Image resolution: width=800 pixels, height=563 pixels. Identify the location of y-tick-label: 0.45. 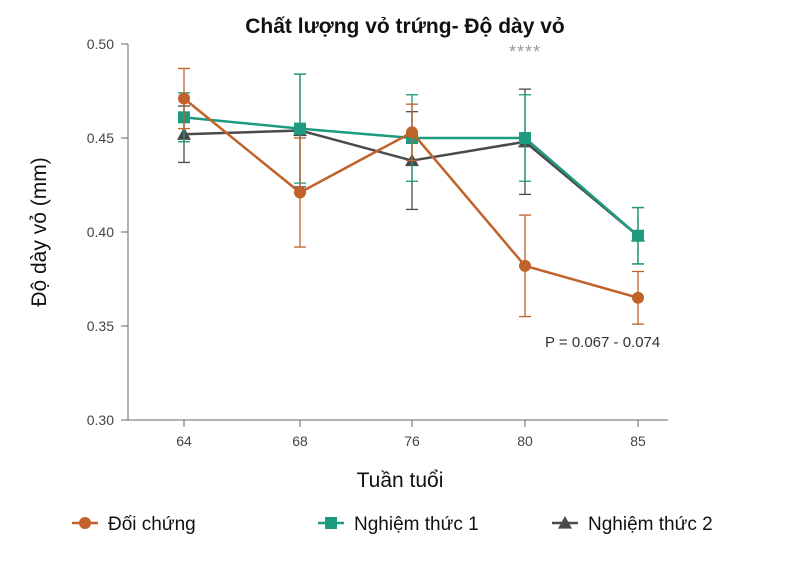
(100, 138).